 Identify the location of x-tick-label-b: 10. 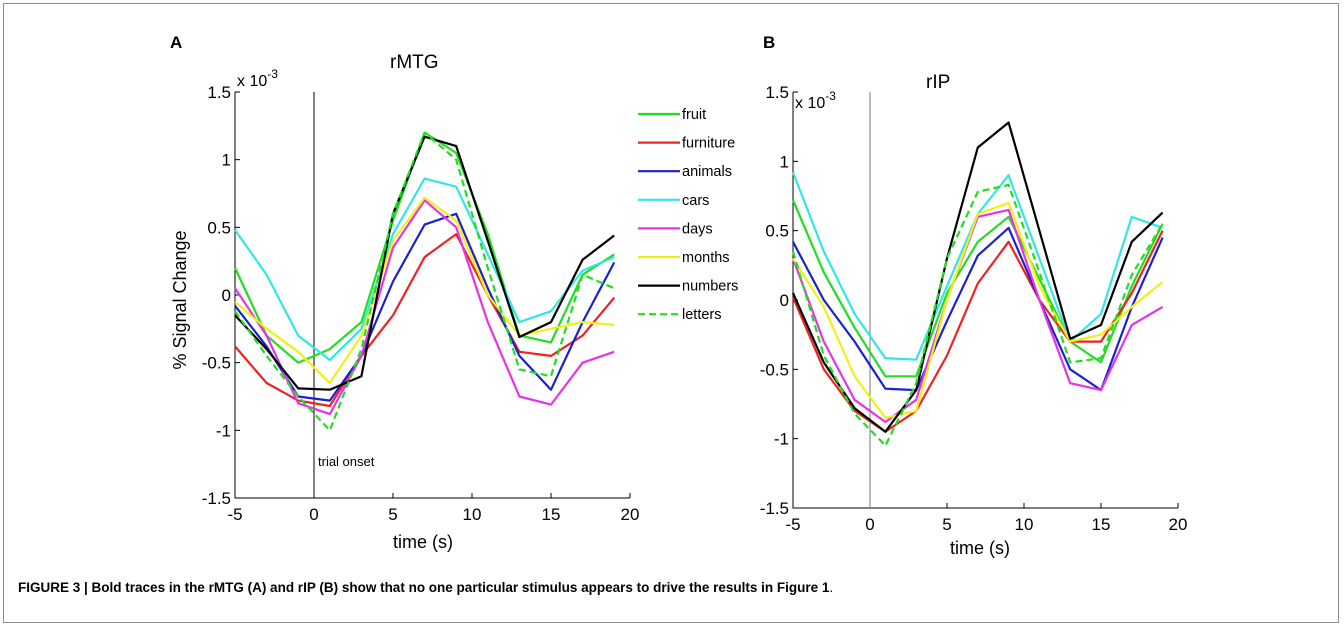
(1024, 524).